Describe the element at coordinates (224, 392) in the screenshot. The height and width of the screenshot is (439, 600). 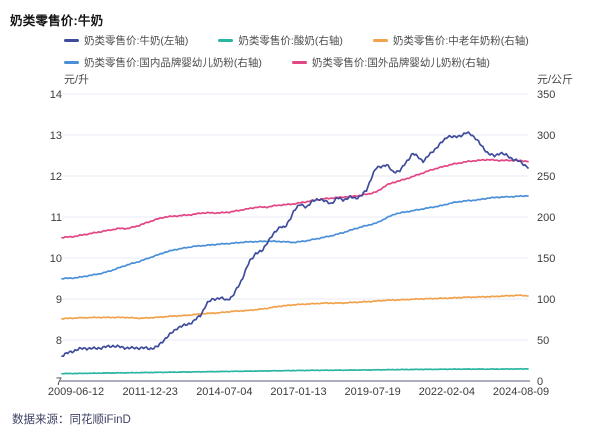
I see `x-axis-tick: 2014-07-04` at that location.